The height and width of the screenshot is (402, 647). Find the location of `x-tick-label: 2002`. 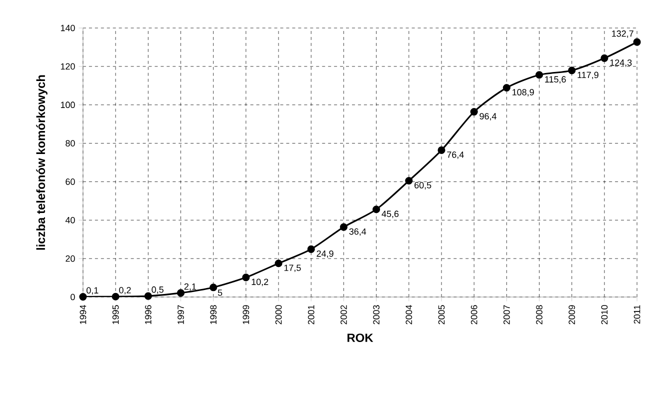

x-tick-label: 2002 is located at coordinates (343, 314).